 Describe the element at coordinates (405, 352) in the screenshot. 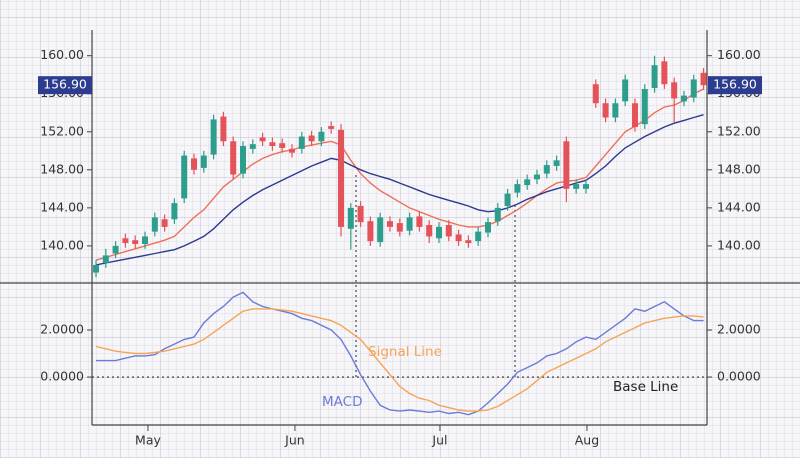

I see `series-label: Signal Line` at that location.